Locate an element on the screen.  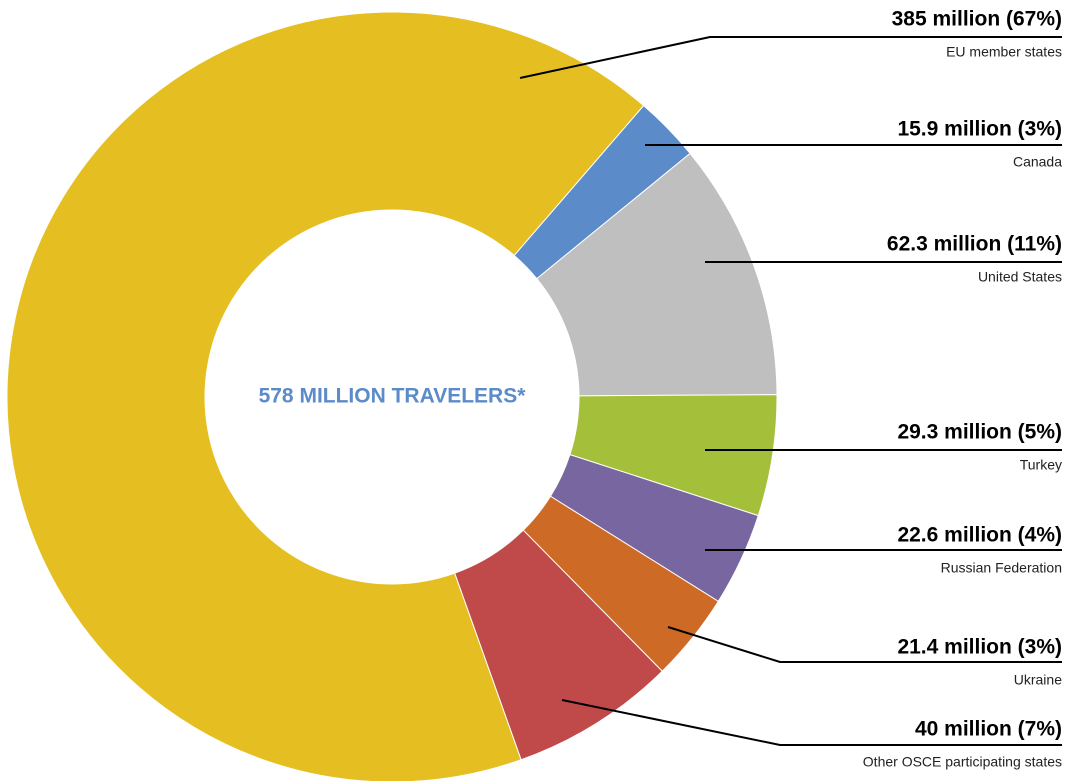
category-label: United States is located at coordinates (1020, 277).